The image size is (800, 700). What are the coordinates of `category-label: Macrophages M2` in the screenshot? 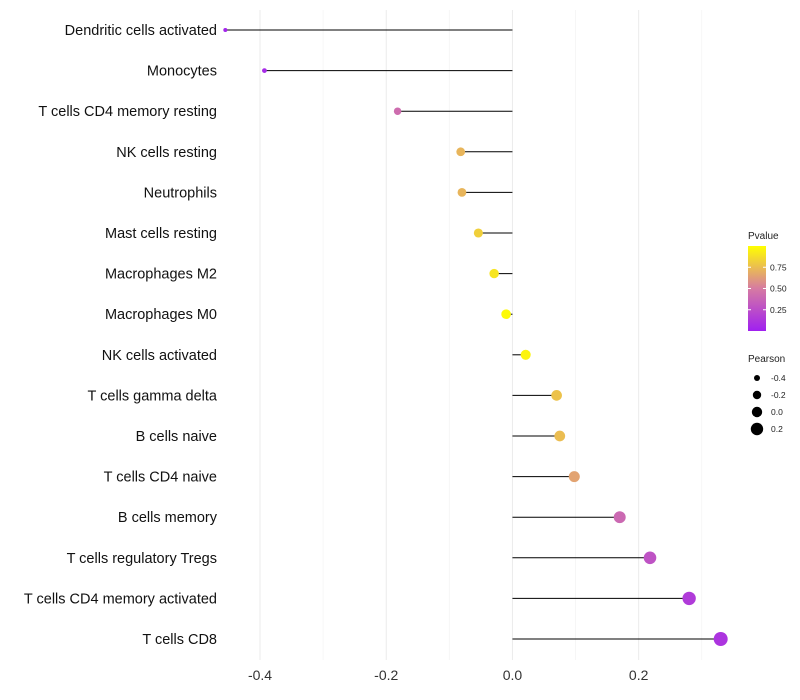 It's located at (161, 275).